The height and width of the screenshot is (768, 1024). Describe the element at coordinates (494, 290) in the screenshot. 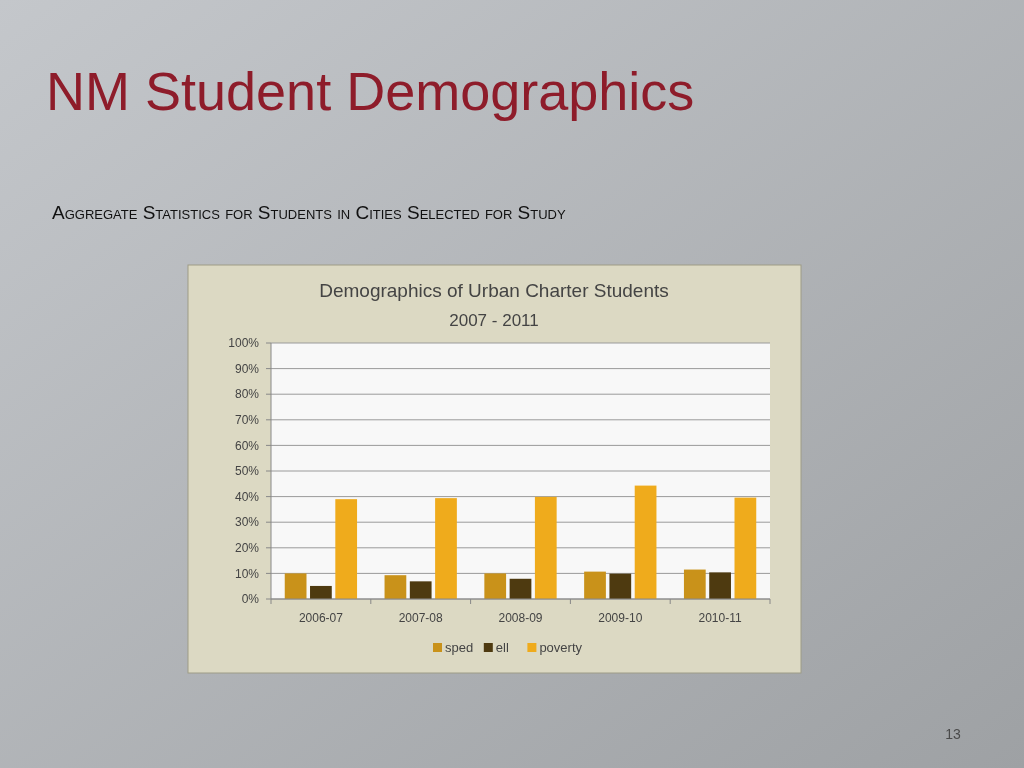

I see `text: Demographics of Urban Charter Students` at that location.